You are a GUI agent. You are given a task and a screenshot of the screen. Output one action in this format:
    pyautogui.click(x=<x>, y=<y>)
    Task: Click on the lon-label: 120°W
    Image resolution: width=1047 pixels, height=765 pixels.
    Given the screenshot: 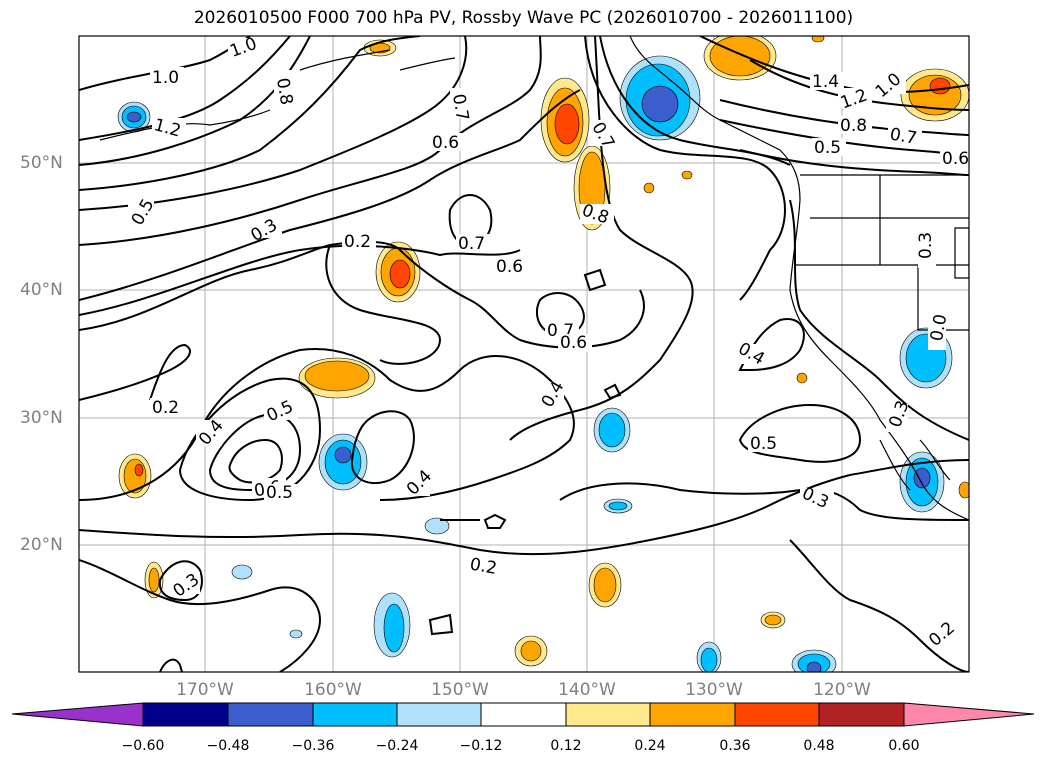 What is the action you would take?
    pyautogui.click(x=842, y=690)
    